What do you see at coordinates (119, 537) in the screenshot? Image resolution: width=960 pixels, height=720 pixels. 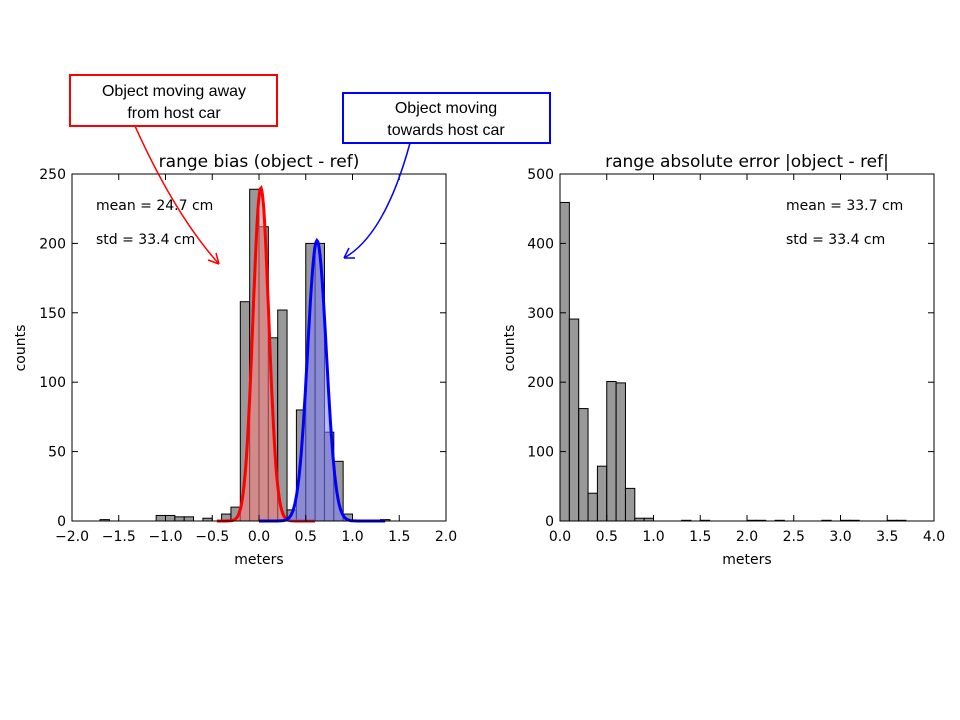 I see `x-tick-label: −1.5` at bounding box center [119, 537].